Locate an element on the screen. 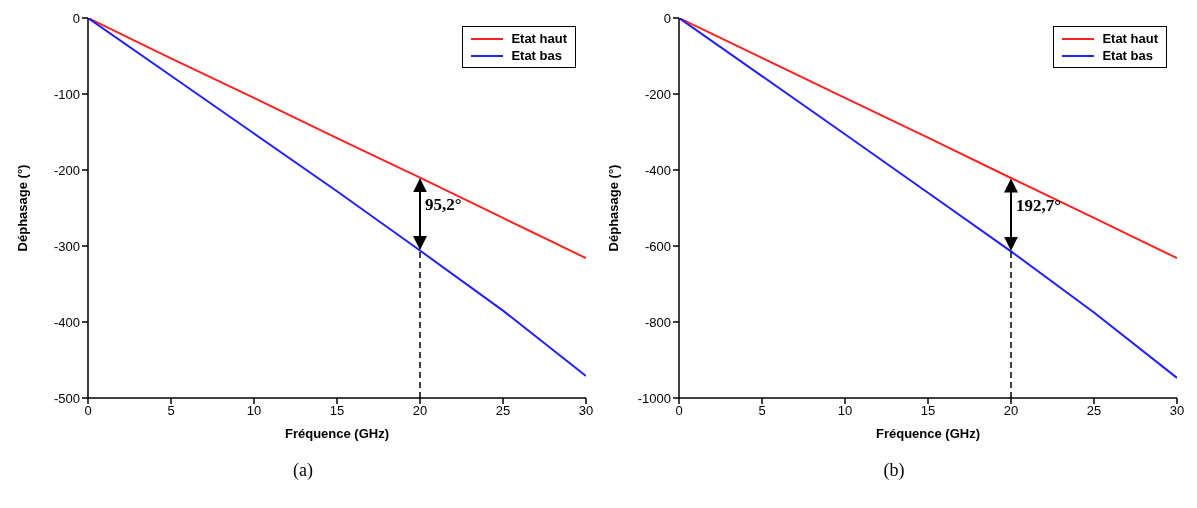 The height and width of the screenshot is (508, 1197). y-tick-label: -100 is located at coordinates (66, 94).